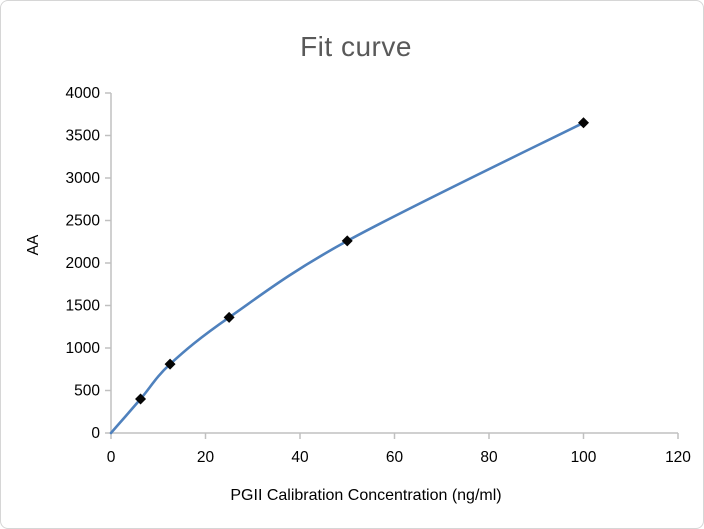  What do you see at coordinates (87, 391) in the screenshot?
I see `y-tick-label: 500` at bounding box center [87, 391].